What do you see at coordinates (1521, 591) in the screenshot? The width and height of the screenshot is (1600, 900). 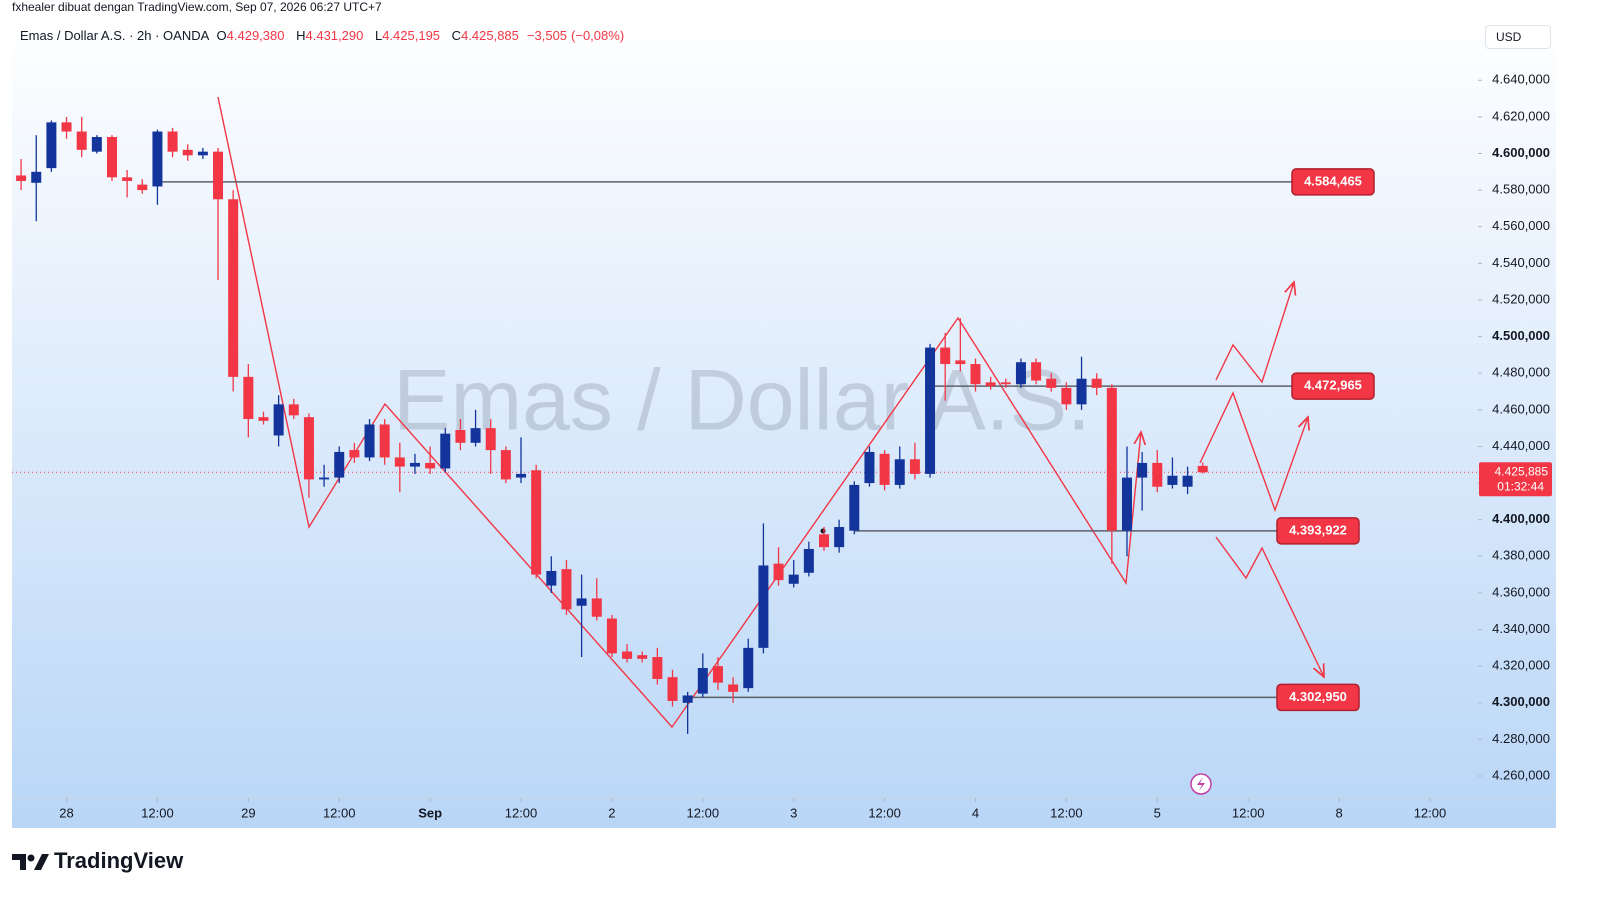 I see `y-tick-label: 4.360,000` at bounding box center [1521, 591].